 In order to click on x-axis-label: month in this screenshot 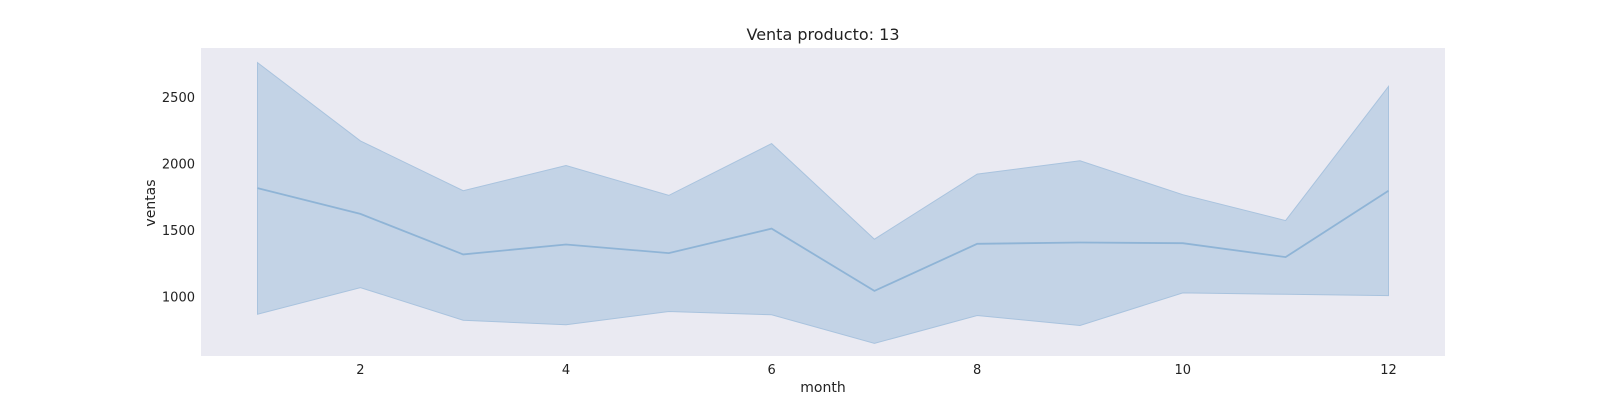, I will do `click(822, 388)`.